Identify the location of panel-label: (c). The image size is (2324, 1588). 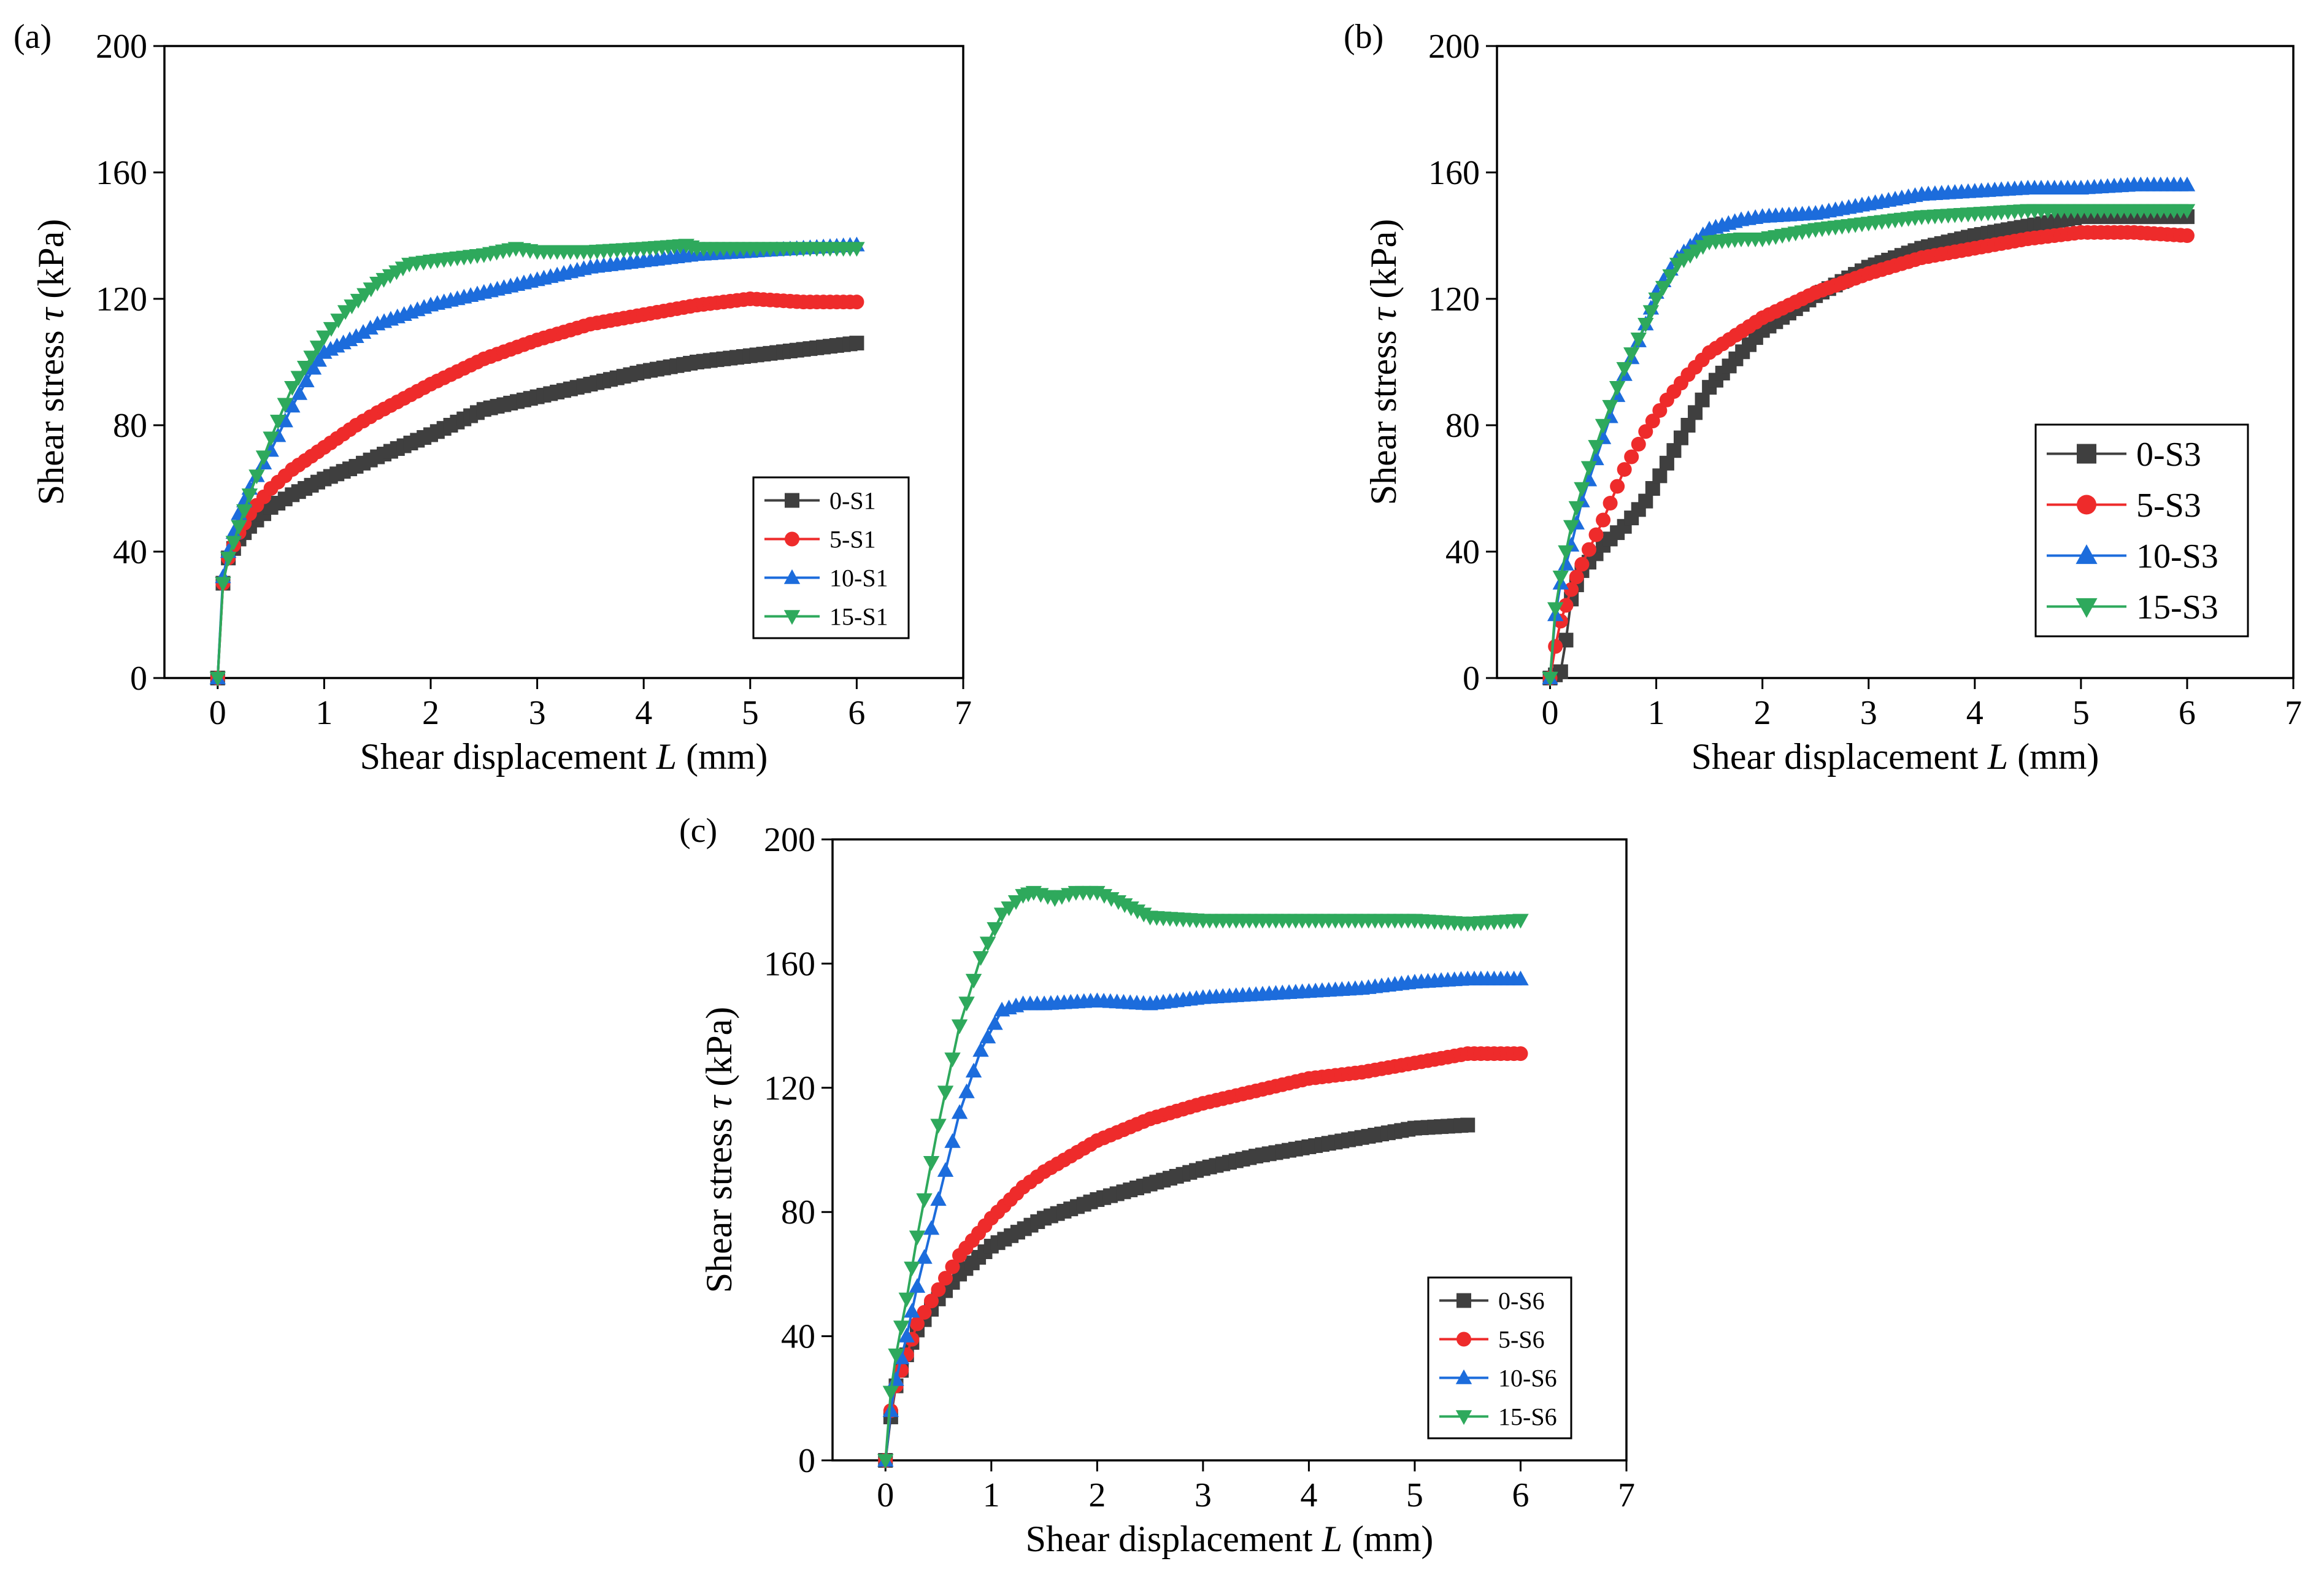
(698, 831).